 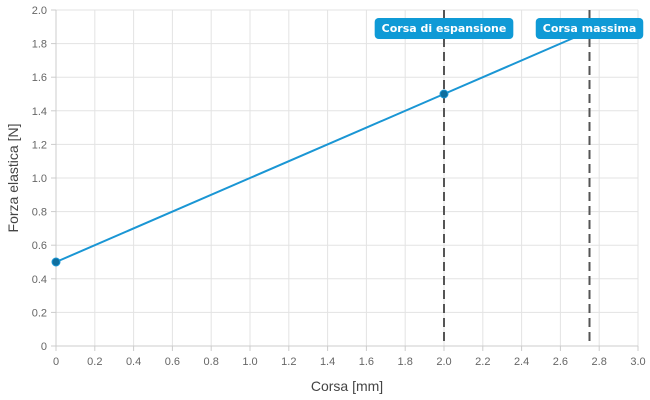 What do you see at coordinates (39, 112) in the screenshot?
I see `y-tick-label: 1.4` at bounding box center [39, 112].